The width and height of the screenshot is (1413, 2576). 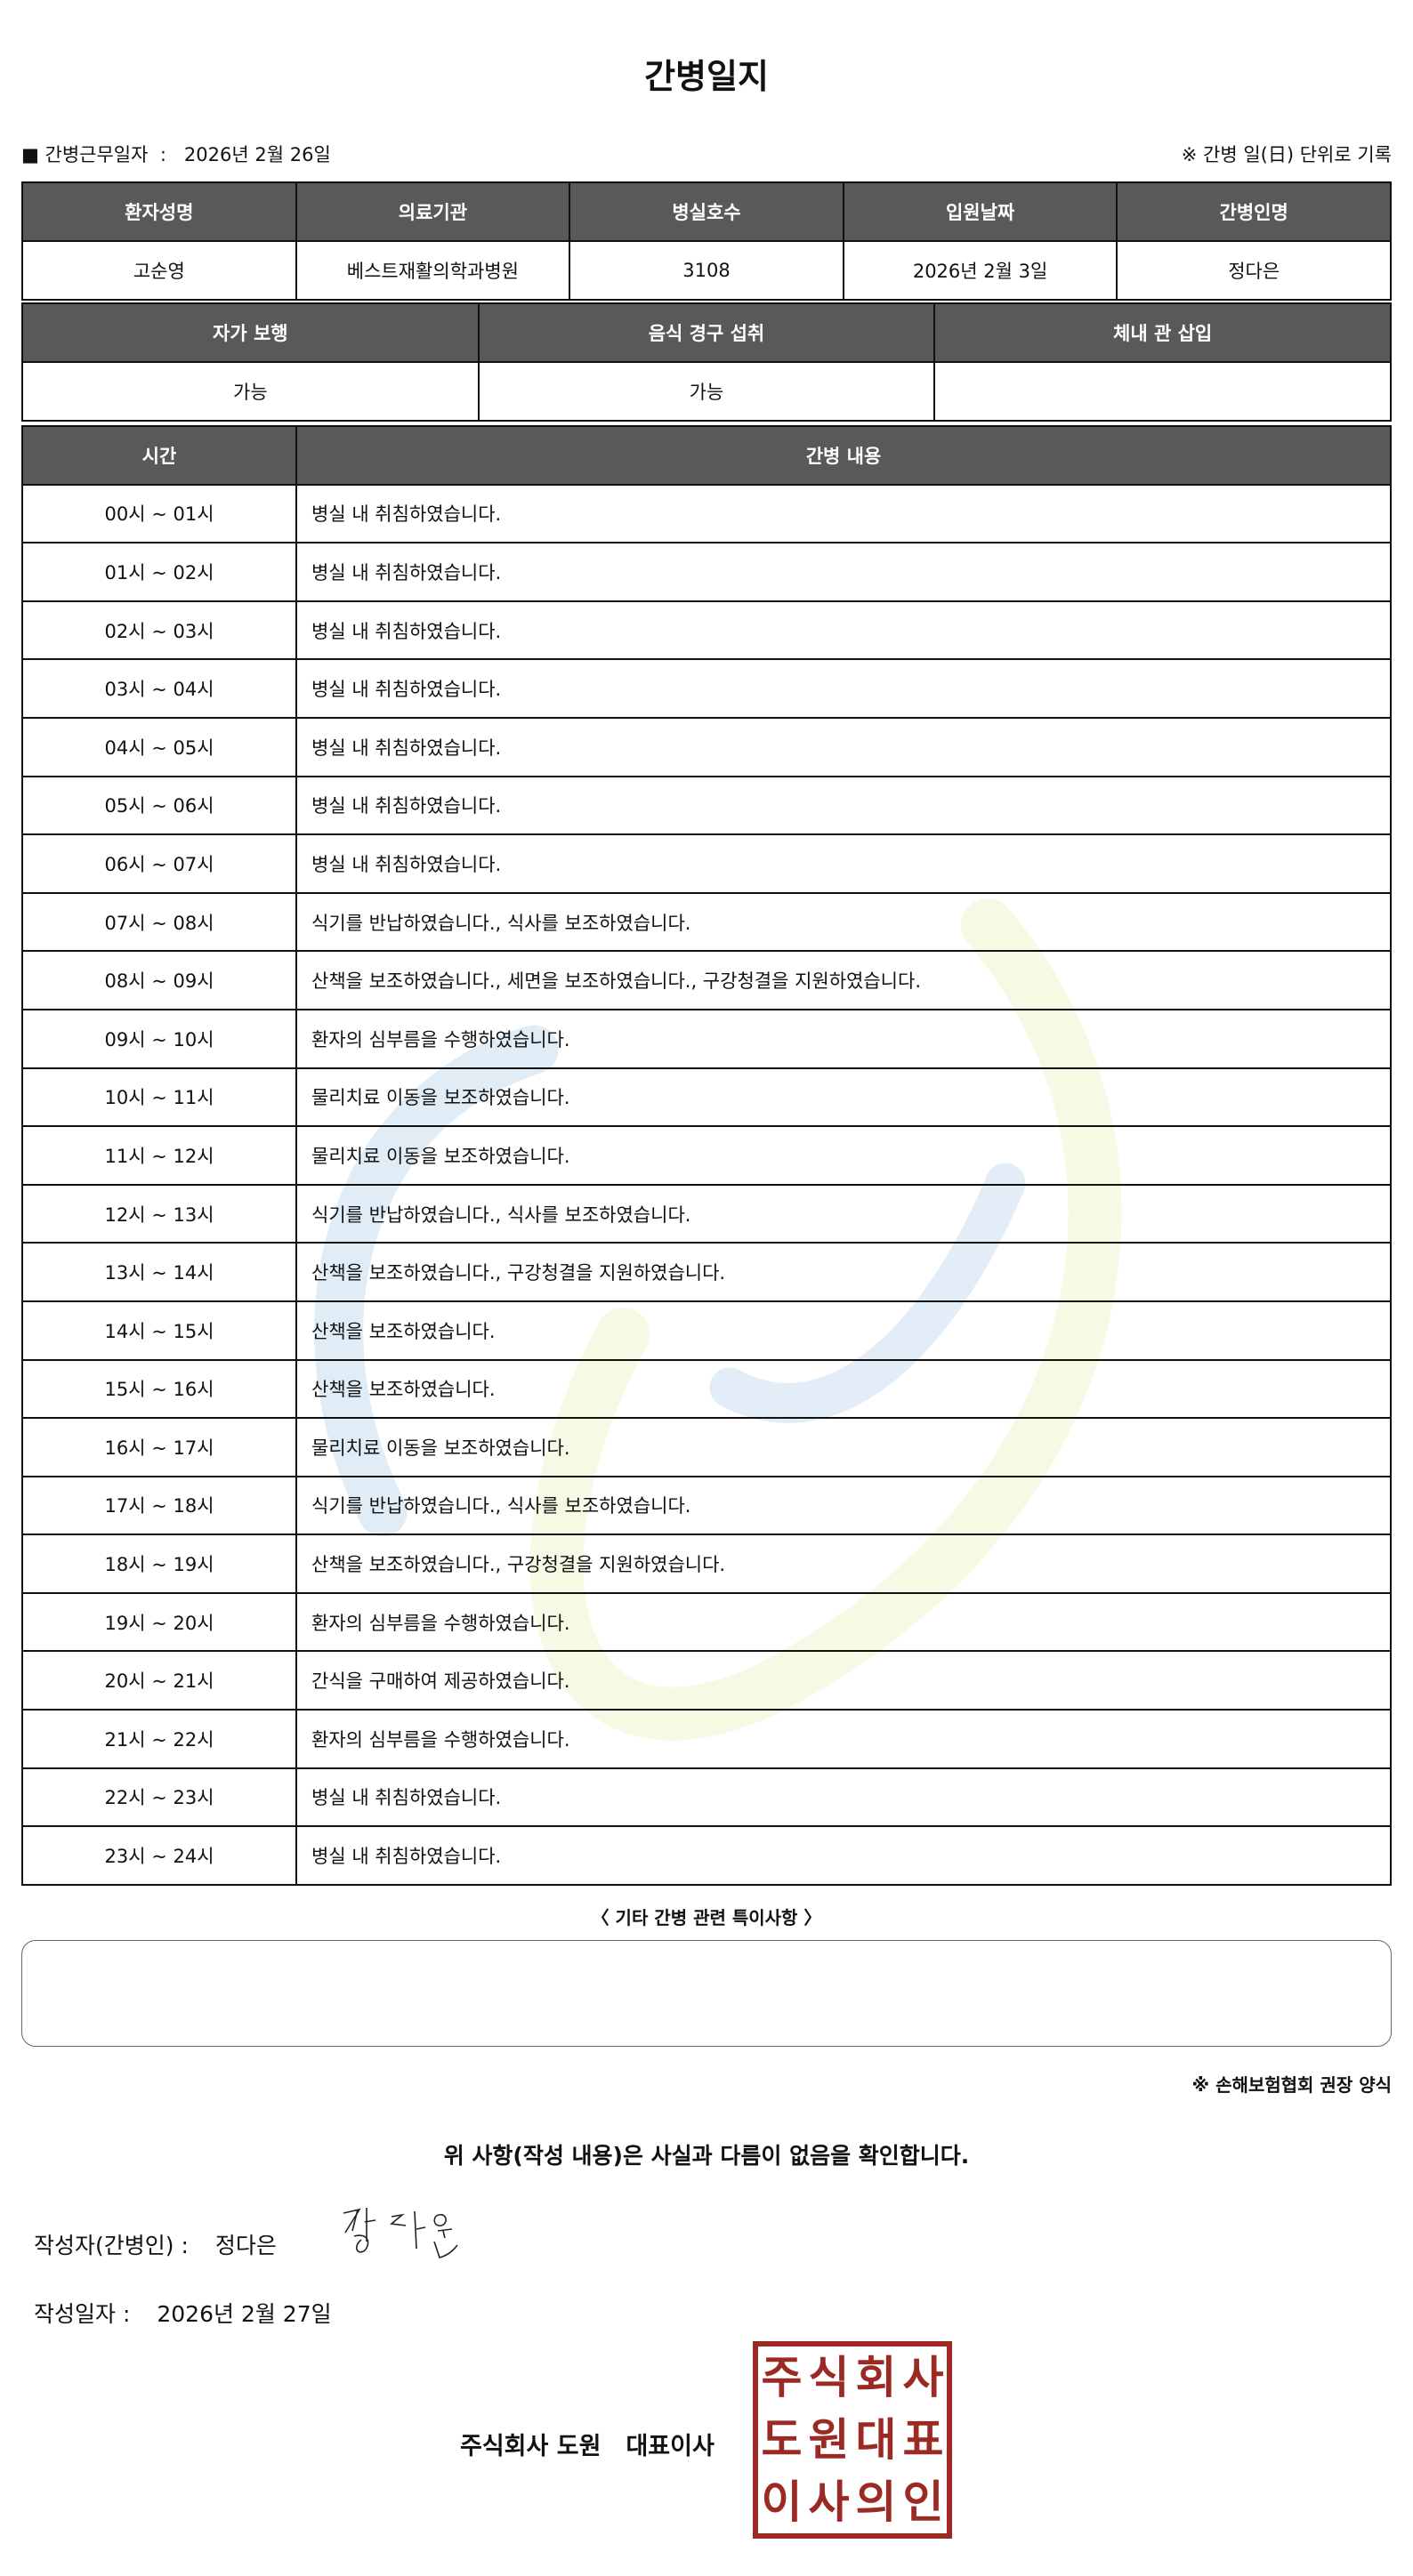 What do you see at coordinates (829, 2377) in the screenshot?
I see `stamp-char: 식` at bounding box center [829, 2377].